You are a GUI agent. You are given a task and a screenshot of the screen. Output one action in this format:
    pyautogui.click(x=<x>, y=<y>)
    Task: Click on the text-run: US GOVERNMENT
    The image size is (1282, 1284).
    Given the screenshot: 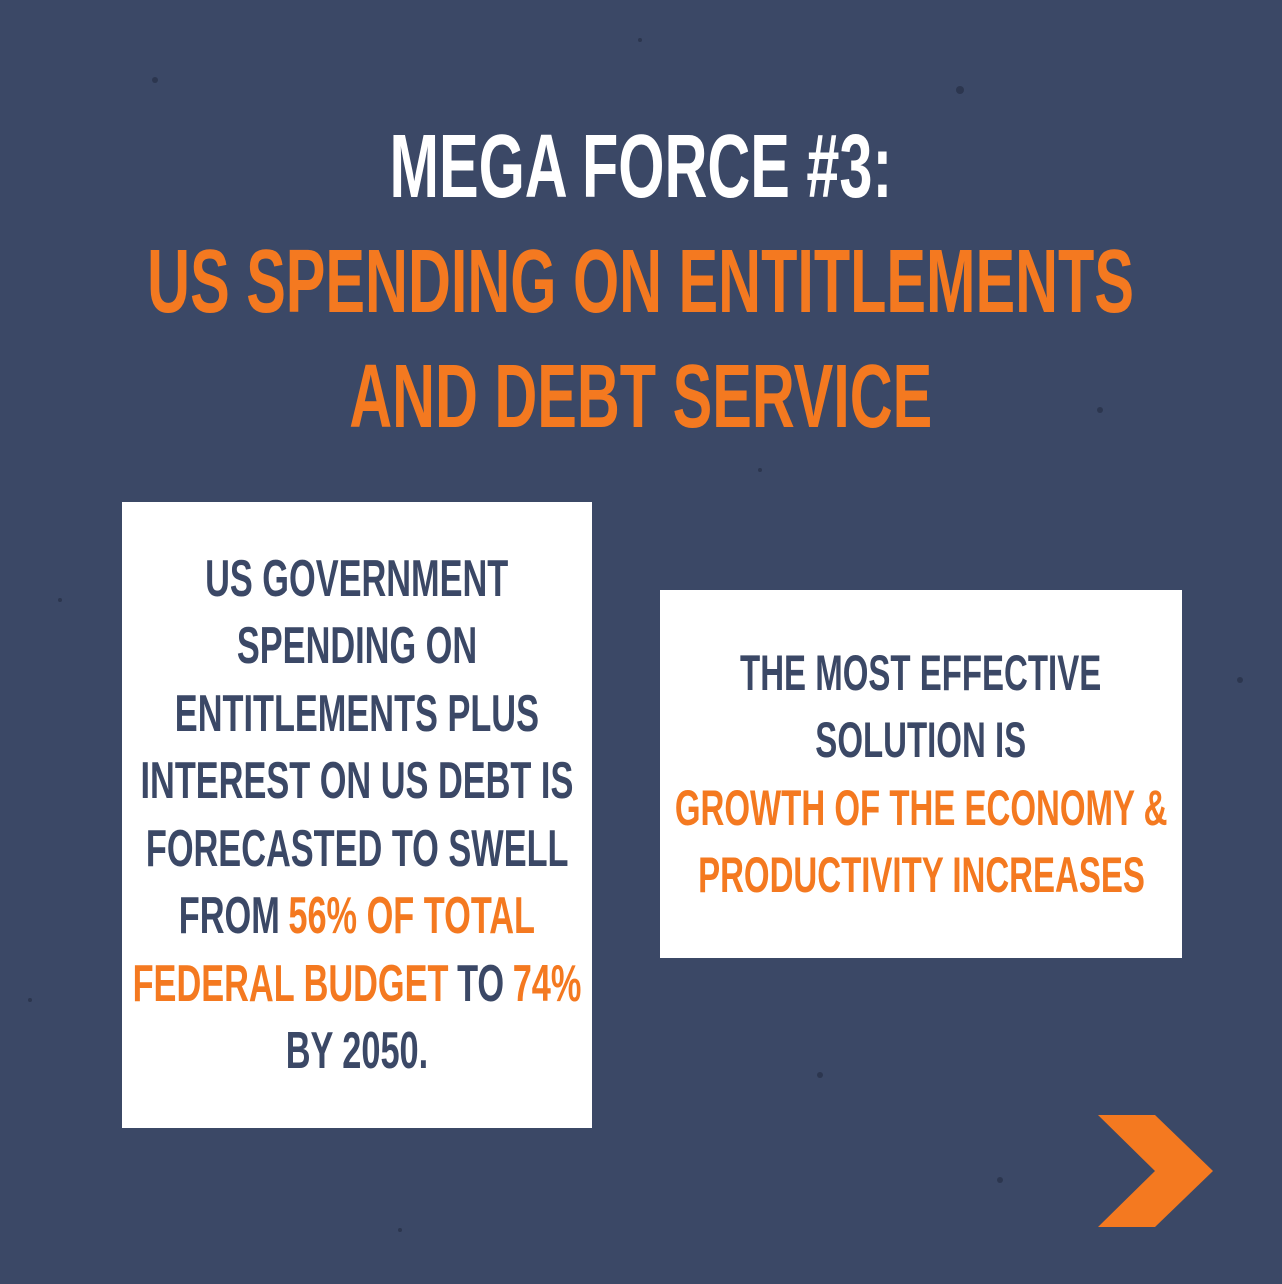 What is the action you would take?
    pyautogui.click(x=357, y=578)
    